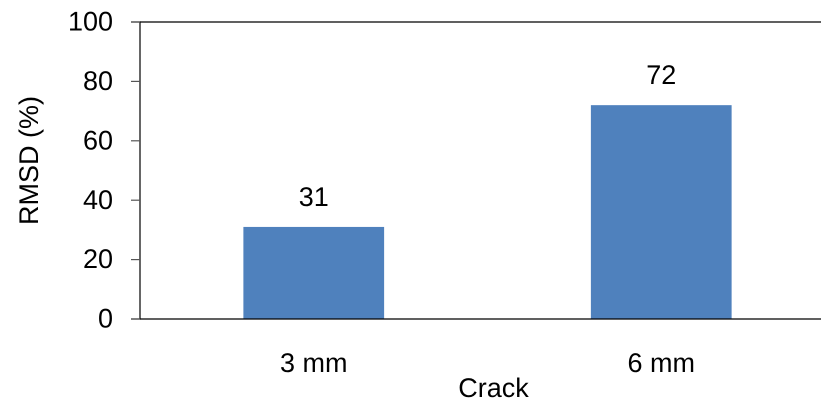 This screenshot has width=821, height=403. Describe the element at coordinates (661, 75) in the screenshot. I see `data-label: 72` at that location.